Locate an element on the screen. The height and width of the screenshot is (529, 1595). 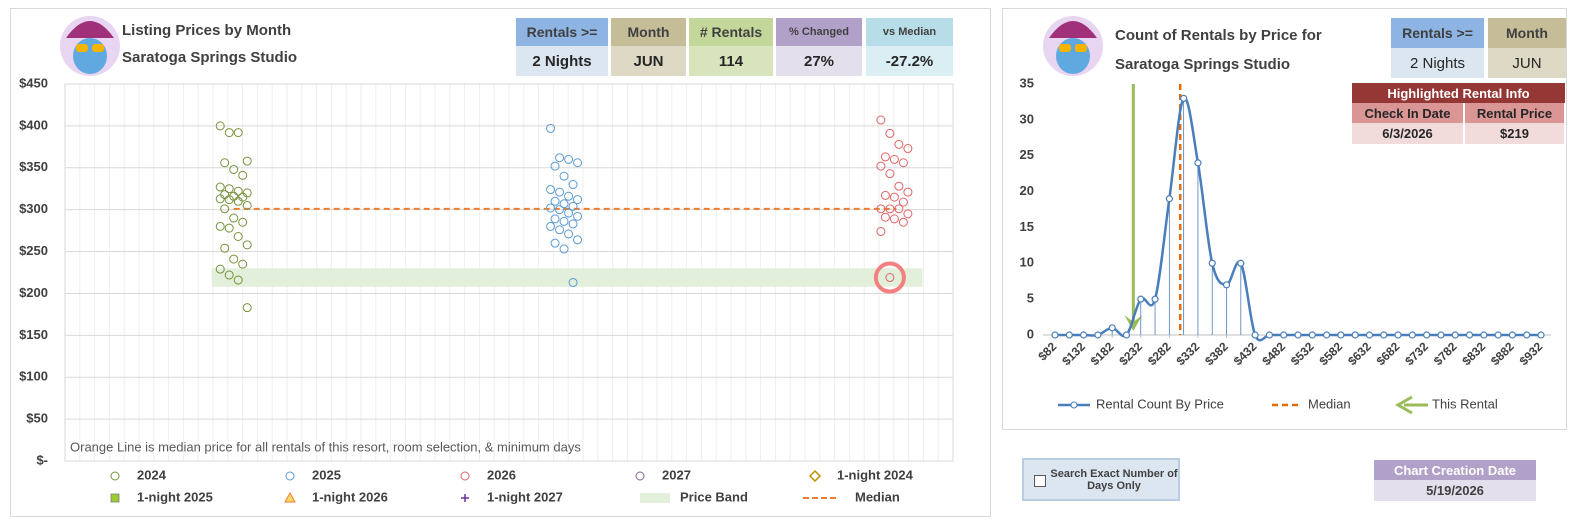
highlight-ring is located at coordinates (889, 277).